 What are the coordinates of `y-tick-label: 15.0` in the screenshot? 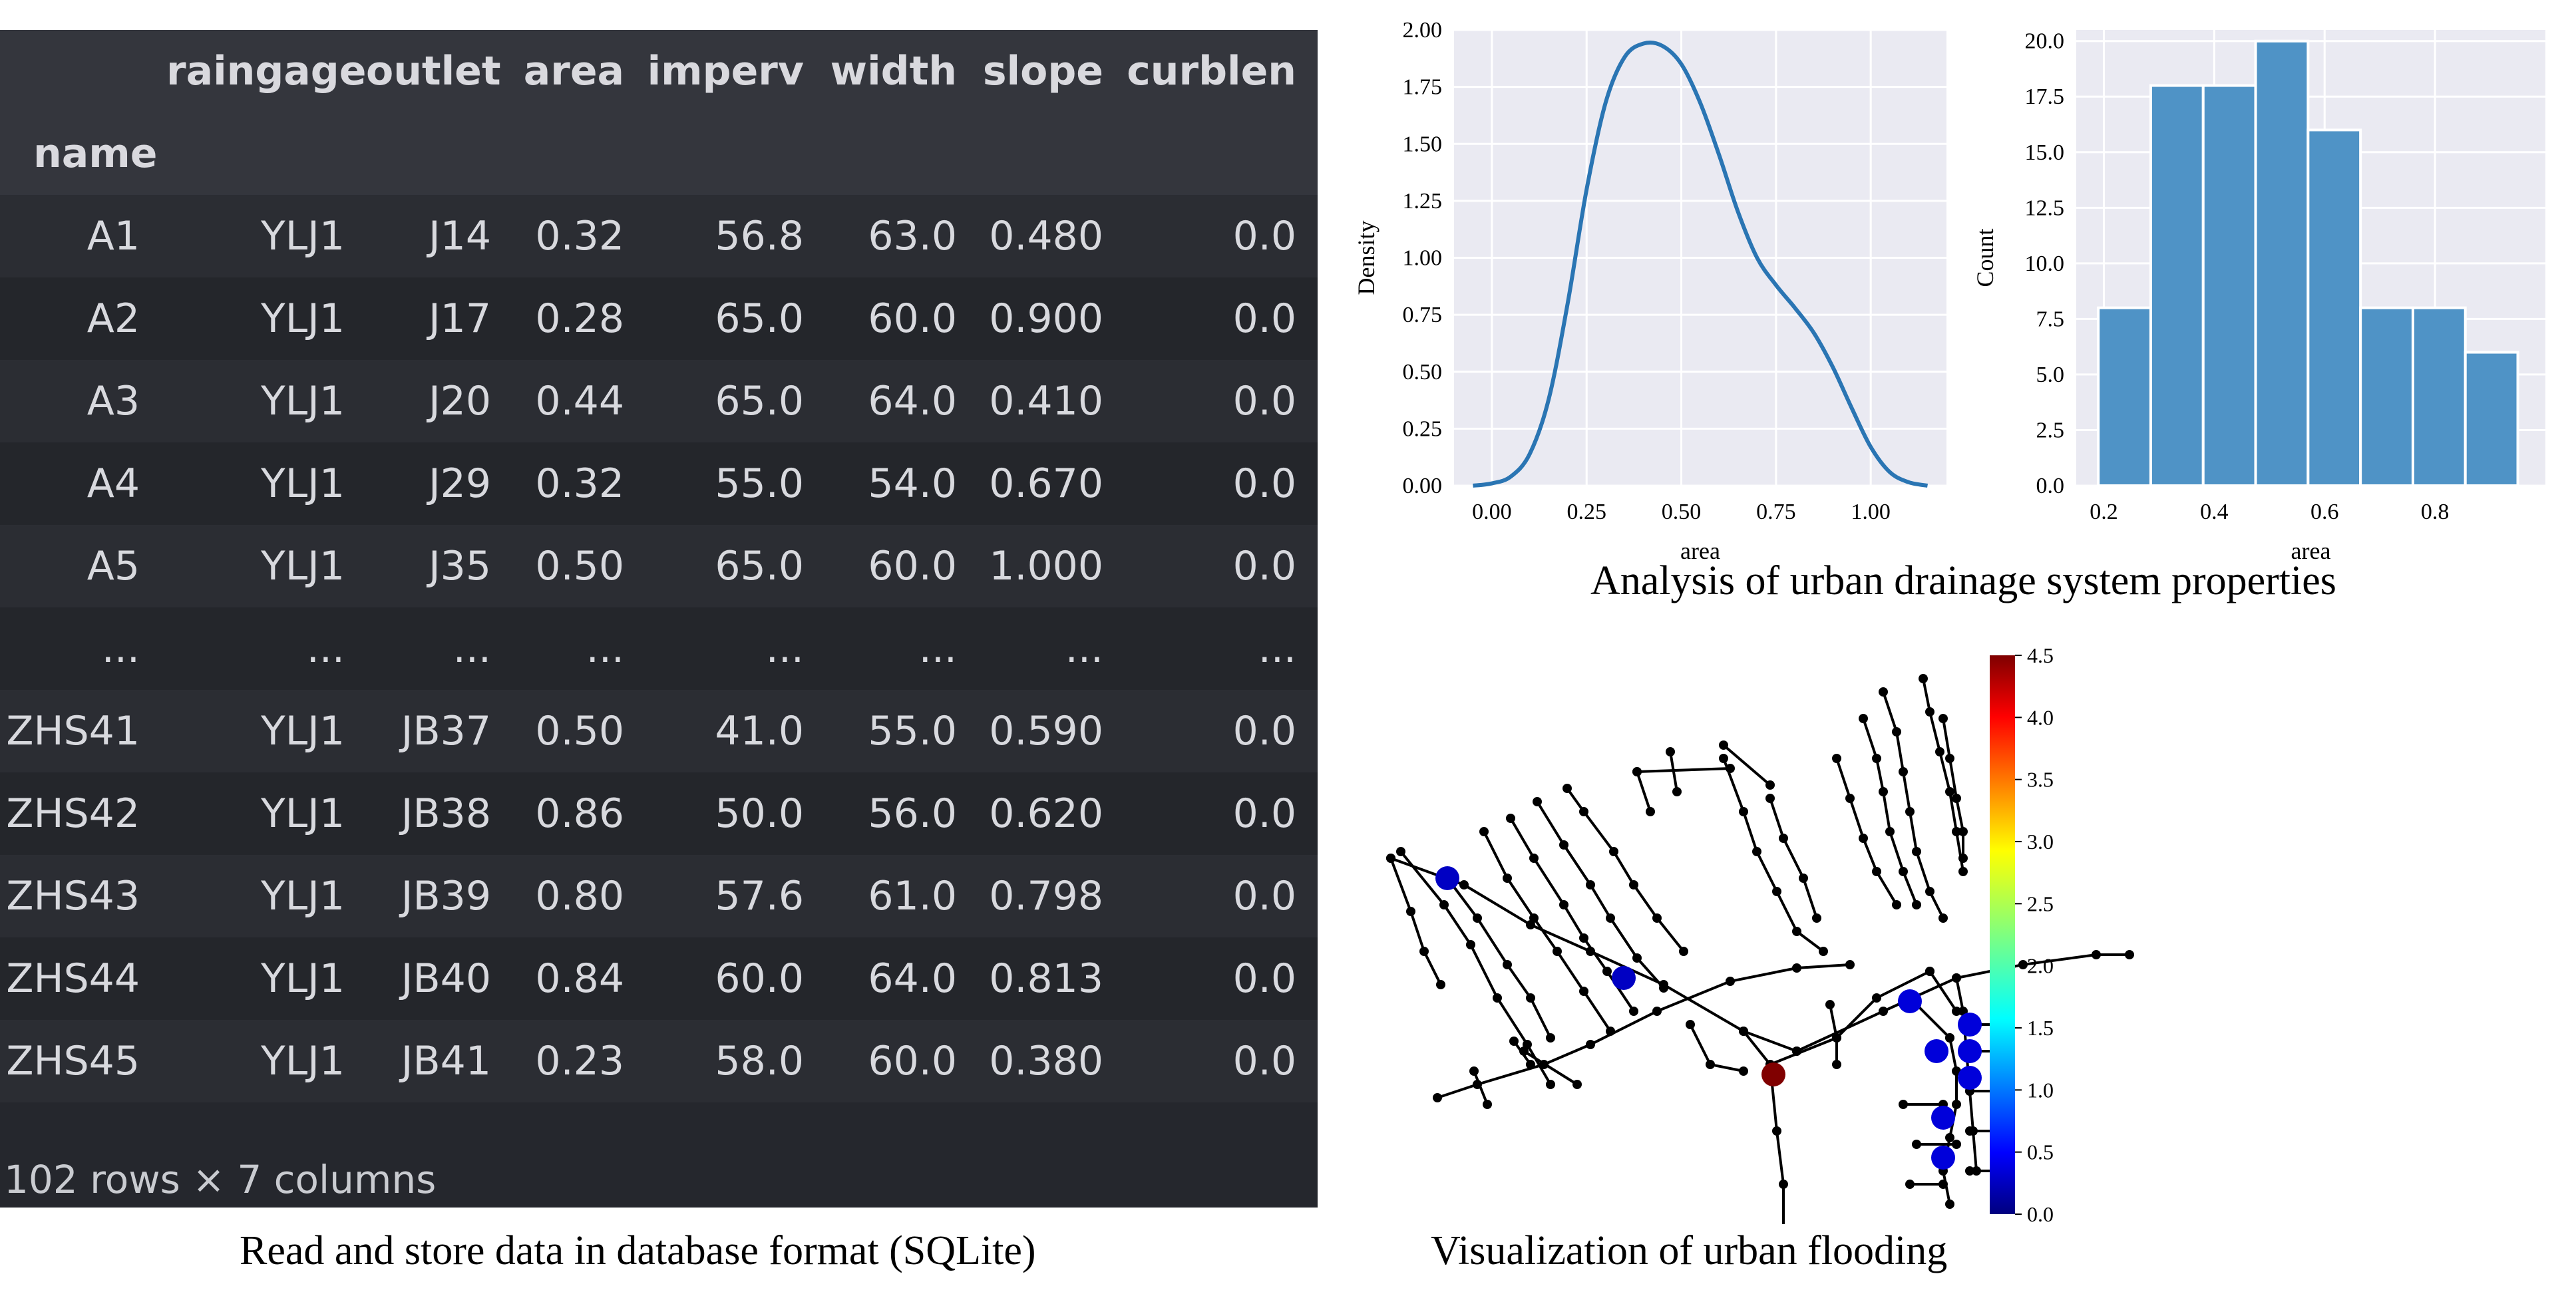 It's located at (2045, 152).